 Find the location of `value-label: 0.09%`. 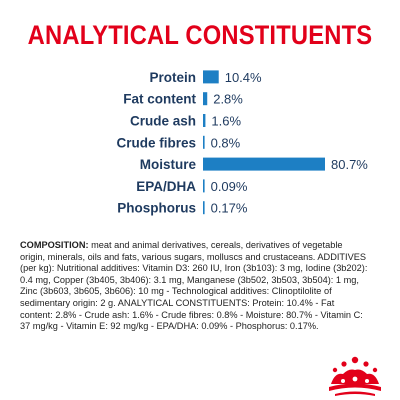

value-label: 0.09% is located at coordinates (229, 186).